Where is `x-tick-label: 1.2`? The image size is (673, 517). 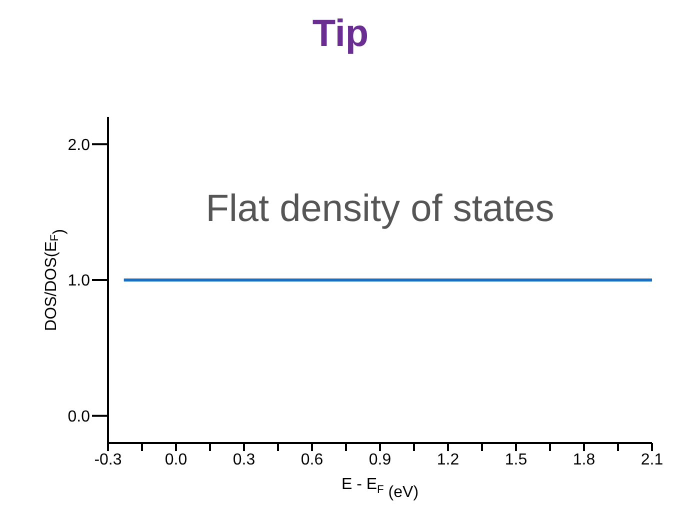
x-tick-label: 1.2 is located at coordinates (448, 459).